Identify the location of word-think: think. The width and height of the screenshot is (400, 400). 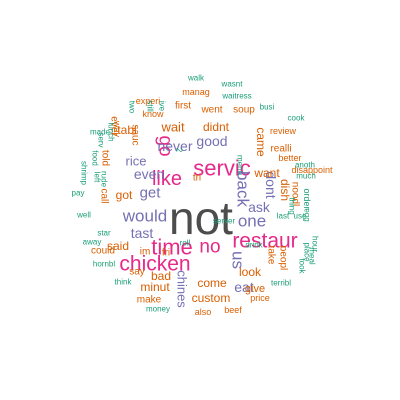
(124, 282).